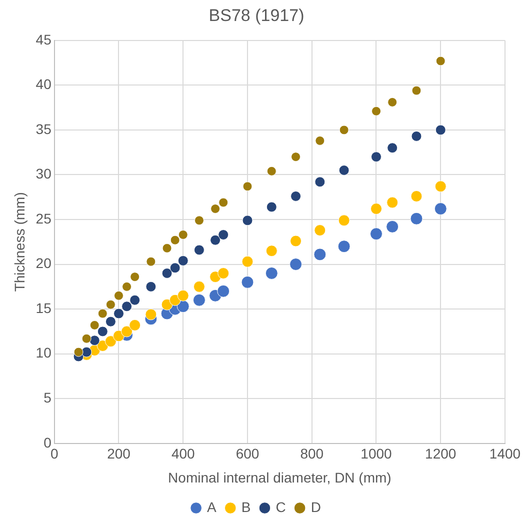 Image resolution: width=525 pixels, height=529 pixels. I want to click on legend-label: B, so click(246, 506).